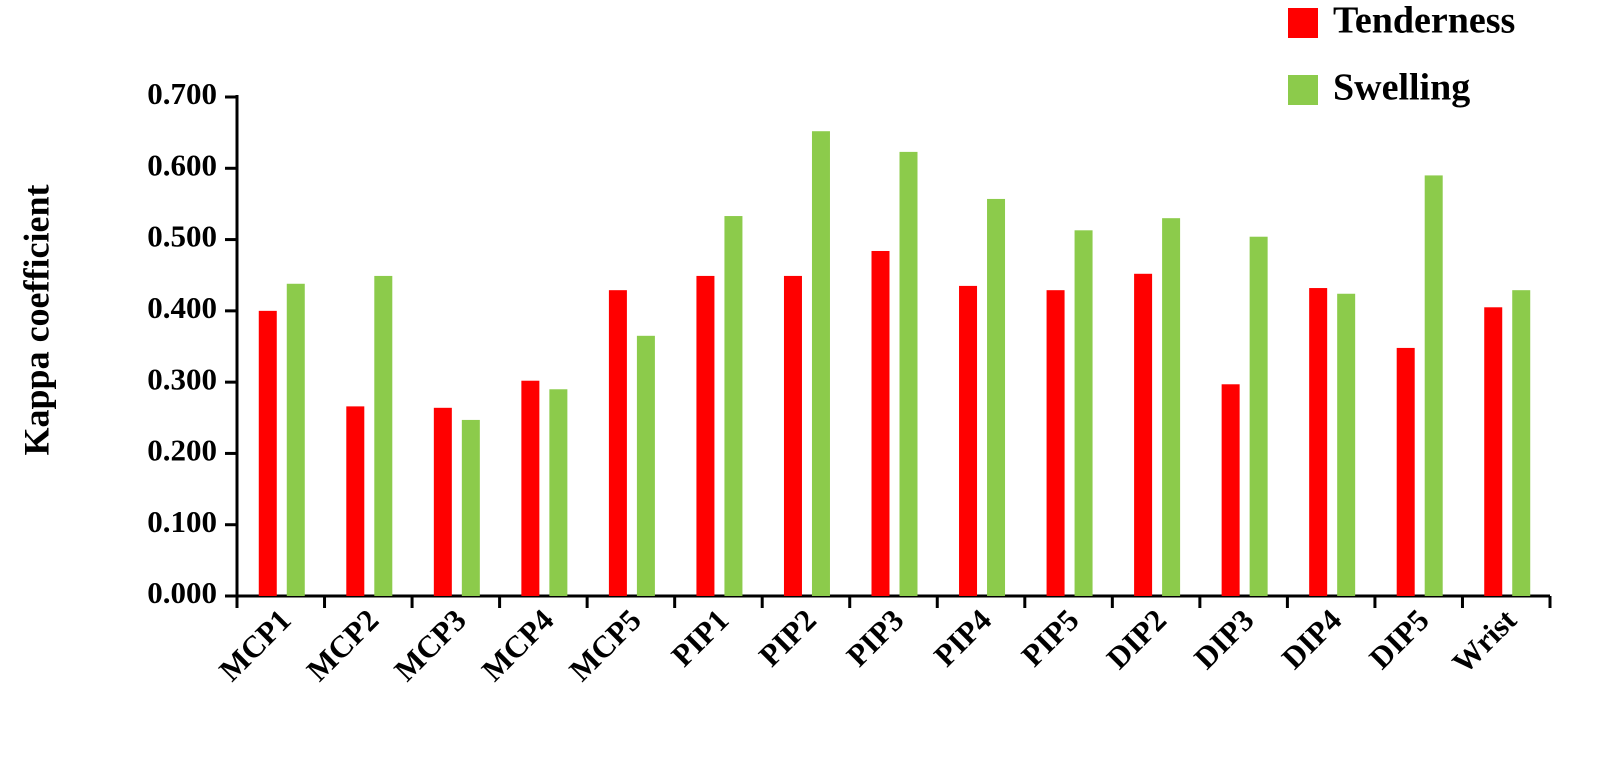  What do you see at coordinates (1424, 21) in the screenshot?
I see `legend-label: Tenderness` at bounding box center [1424, 21].